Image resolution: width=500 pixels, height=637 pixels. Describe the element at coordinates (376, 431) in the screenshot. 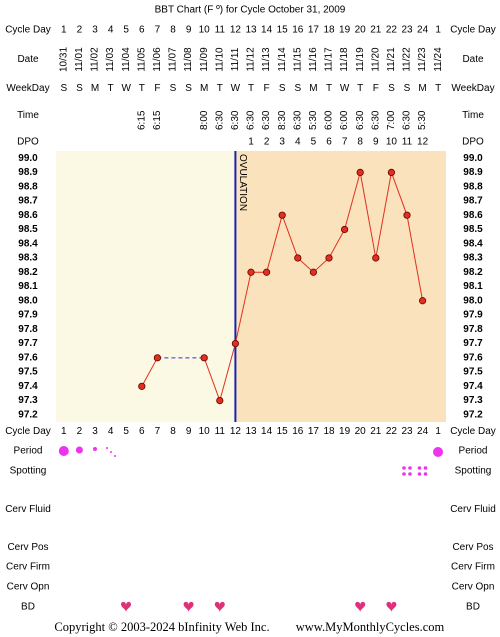

I see `cycle_day-label: 21` at that location.